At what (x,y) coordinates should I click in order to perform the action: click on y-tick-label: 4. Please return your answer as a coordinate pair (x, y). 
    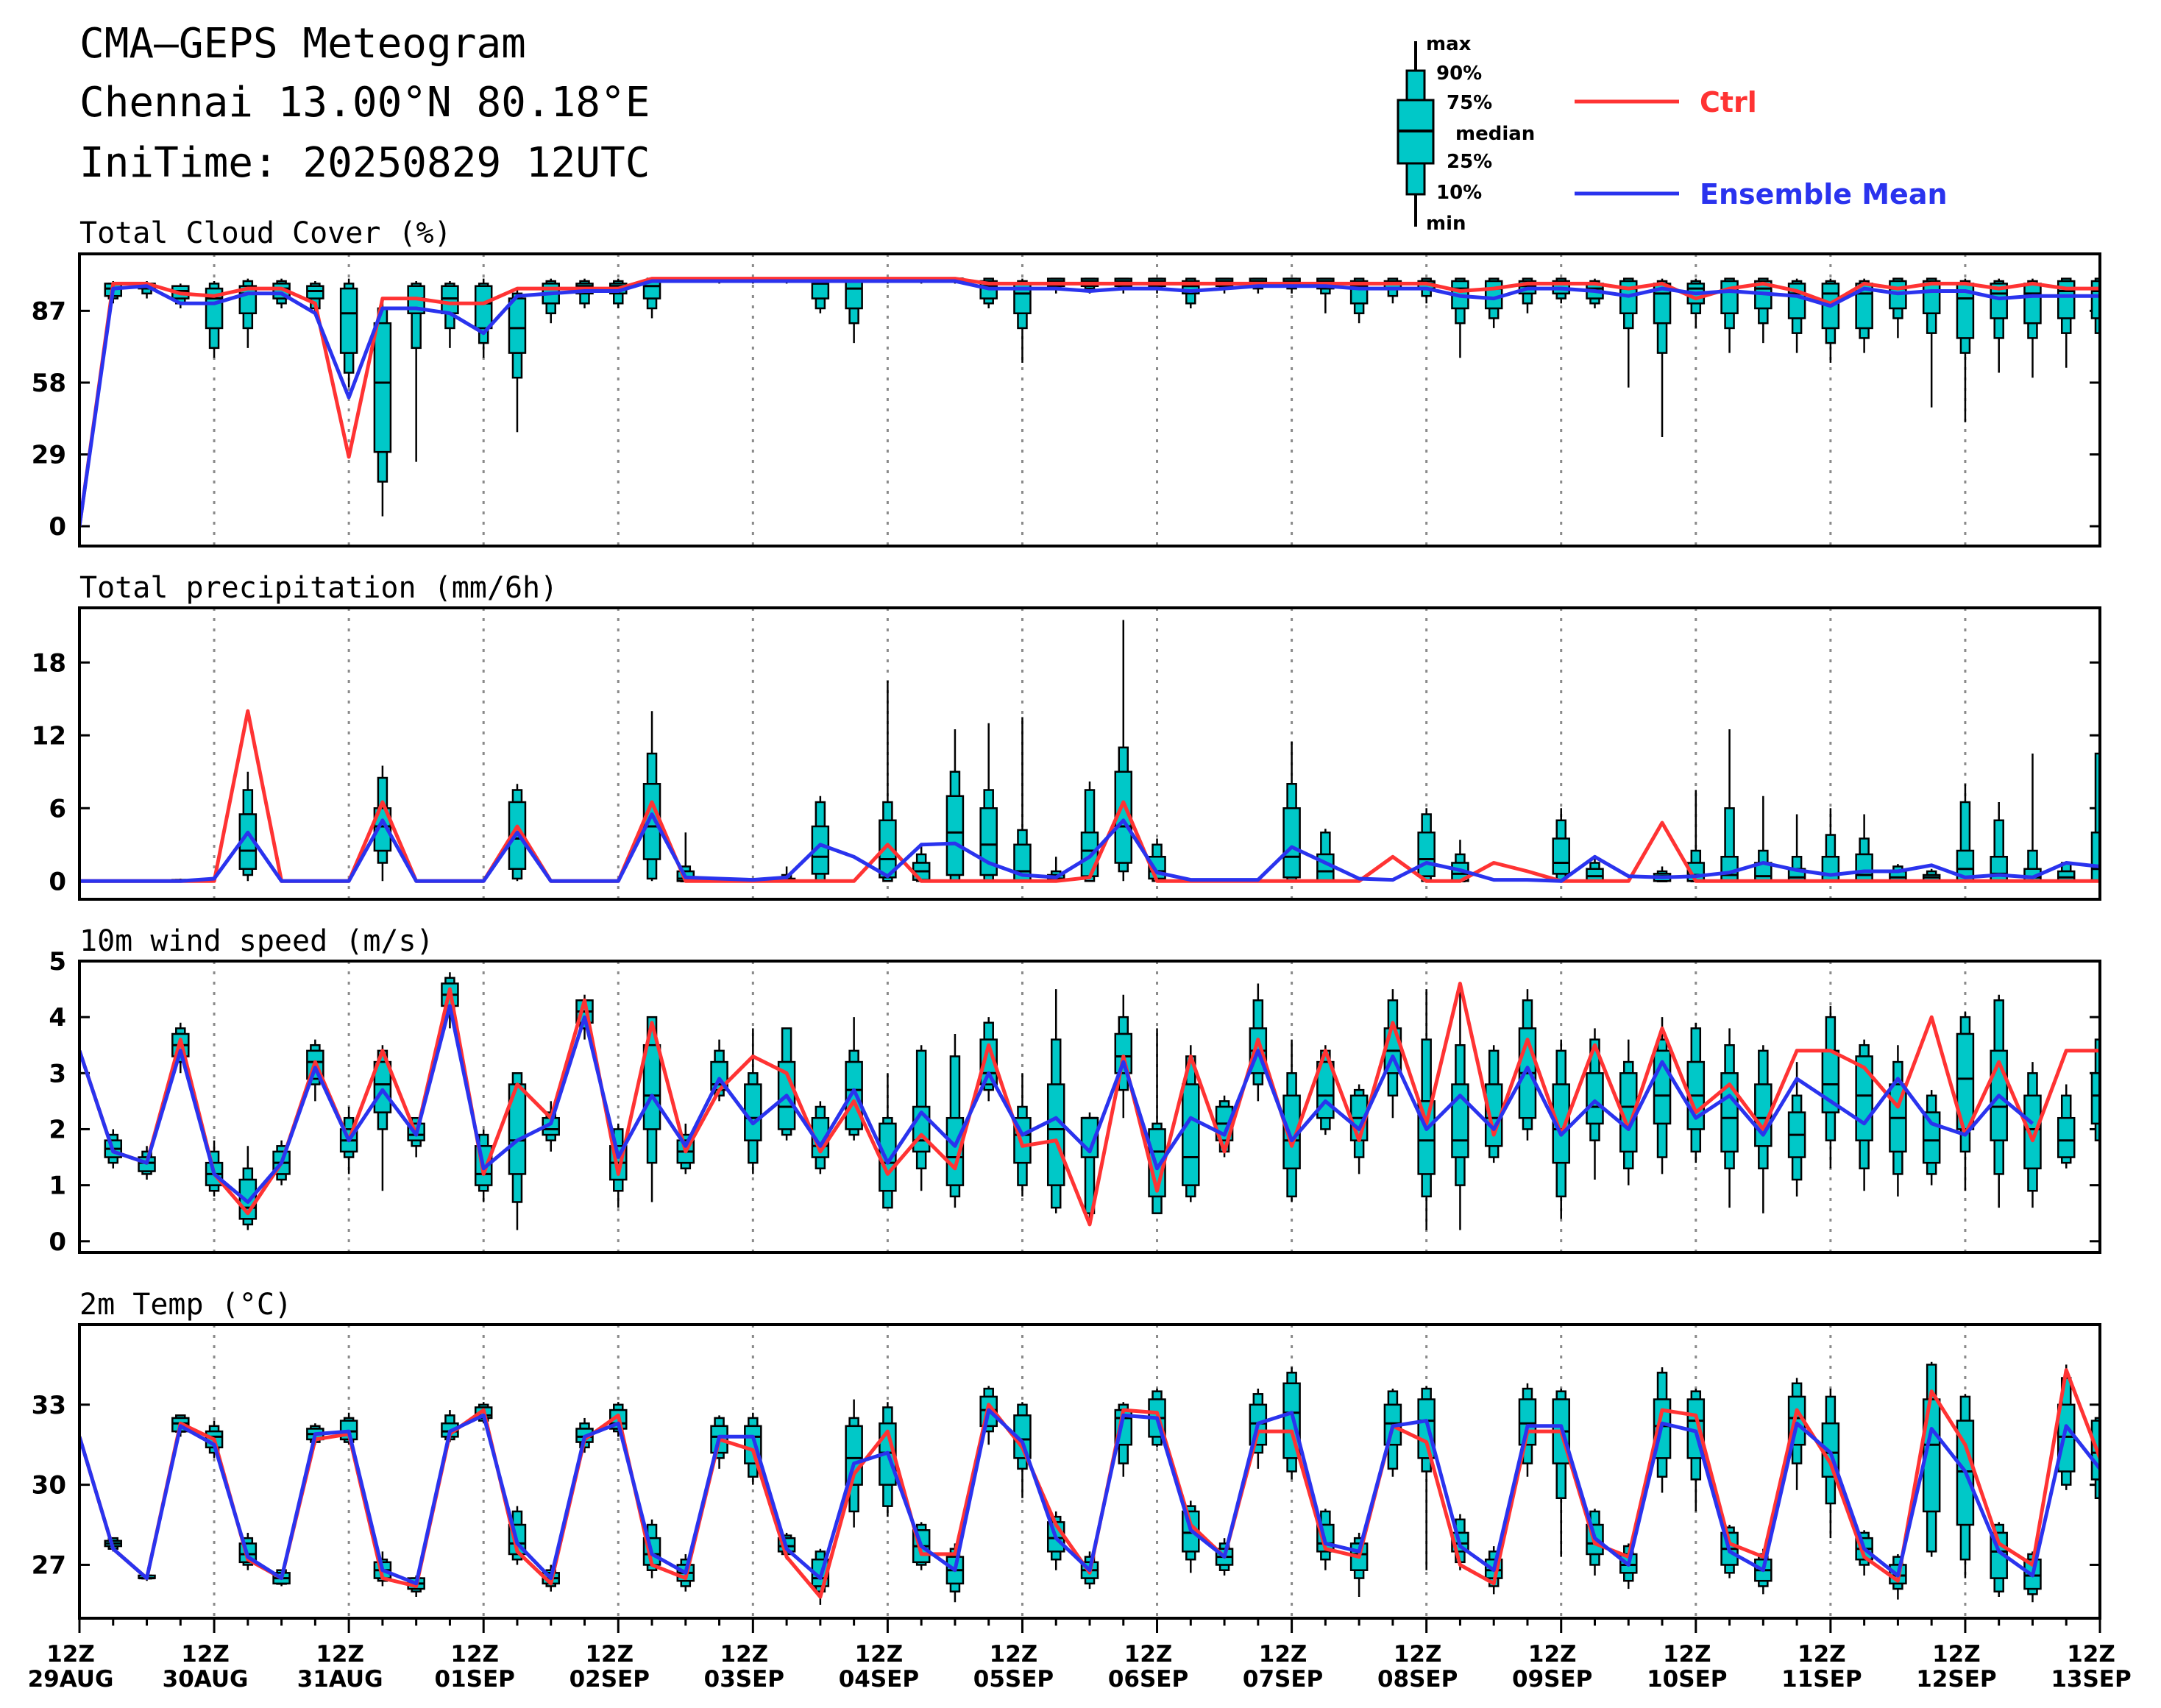
    Looking at the image, I should click on (57, 1018).